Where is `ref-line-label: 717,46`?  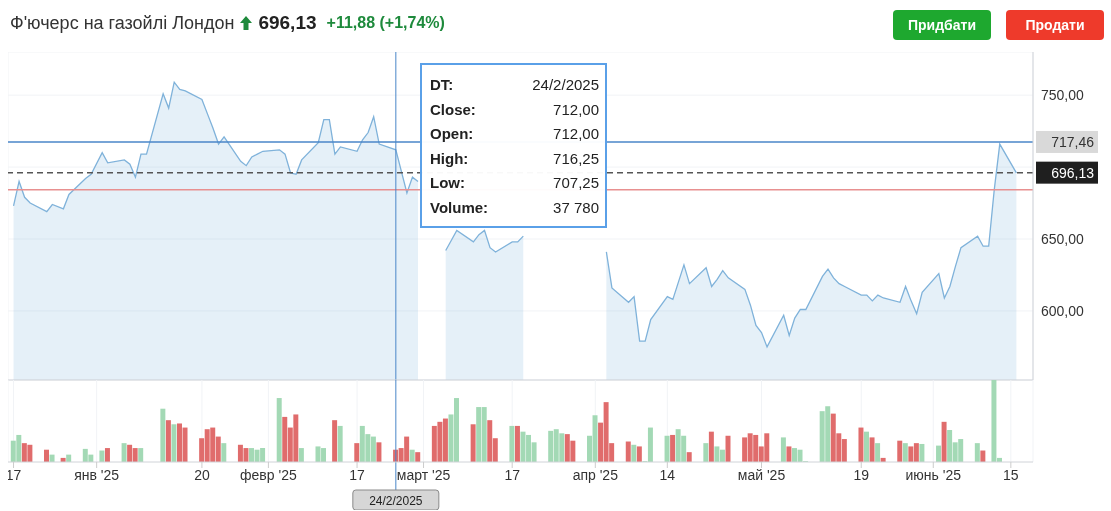 ref-line-label: 717,46 is located at coordinates (1073, 141).